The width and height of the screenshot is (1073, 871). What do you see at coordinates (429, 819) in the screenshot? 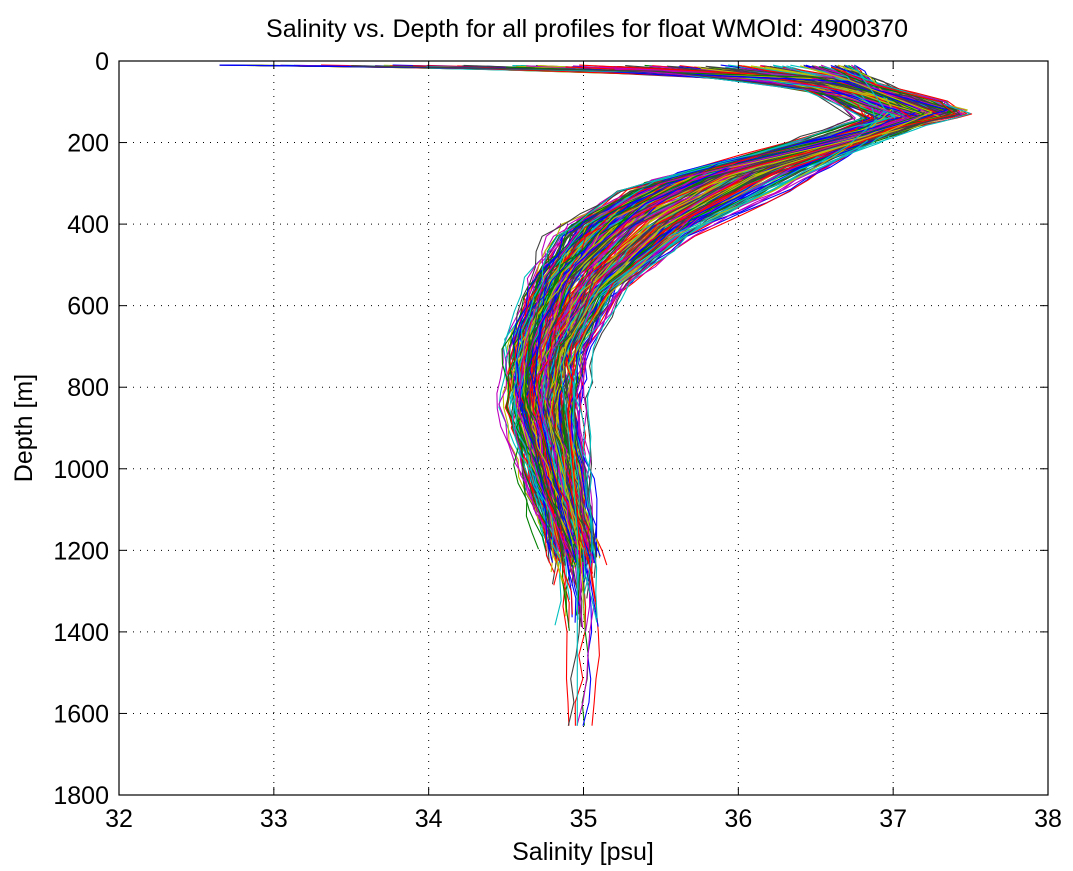
I see `x-tick-label: 34` at bounding box center [429, 819].